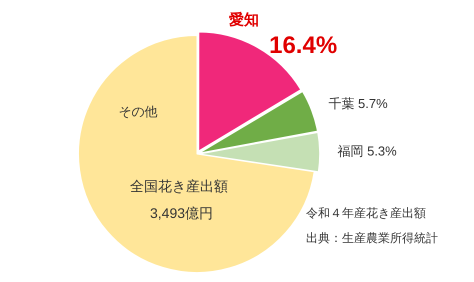  Describe the element at coordinates (366, 213) in the screenshot. I see `text: 令和４年産花き産出額` at that location.